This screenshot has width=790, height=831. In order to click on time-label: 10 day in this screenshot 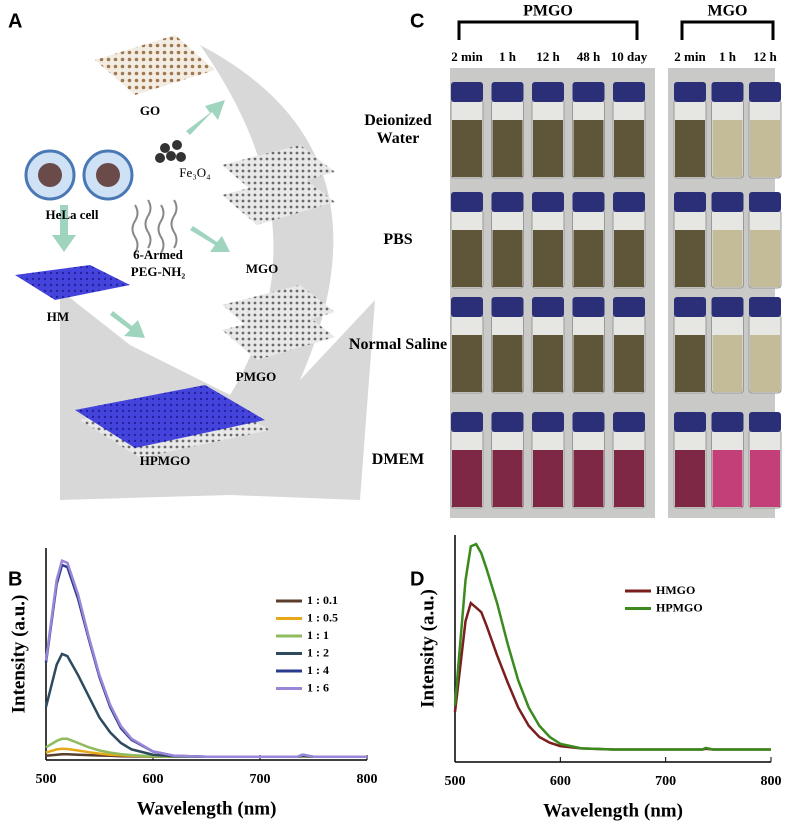, I will do `click(629, 56)`.